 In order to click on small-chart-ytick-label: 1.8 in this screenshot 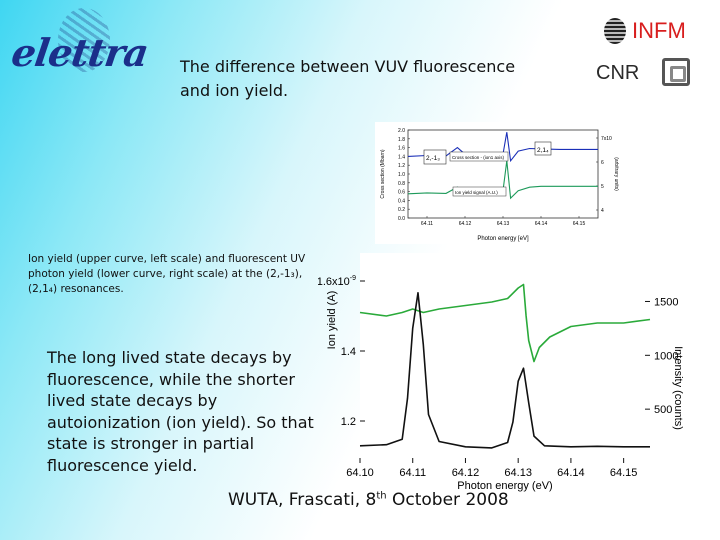, I will do `click(401, 140)`.